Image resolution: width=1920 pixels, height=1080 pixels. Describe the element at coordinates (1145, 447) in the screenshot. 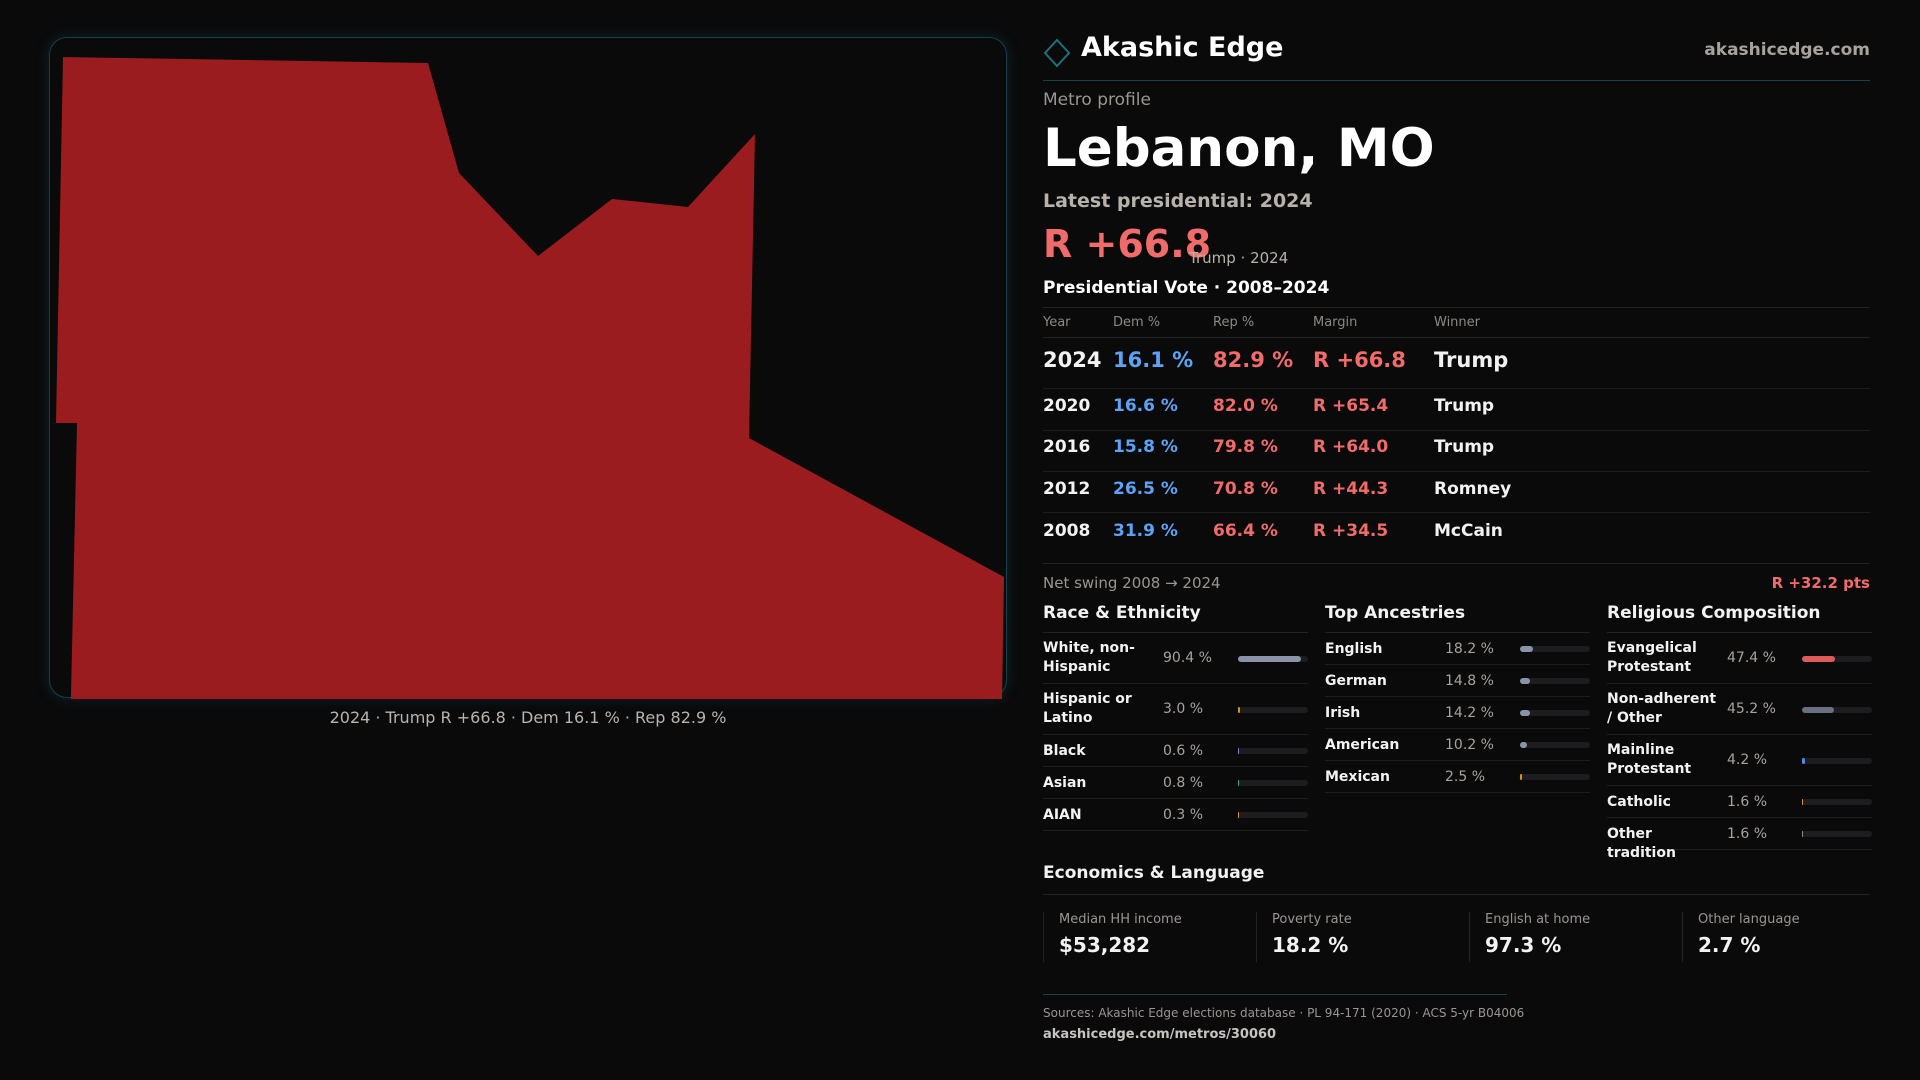

I see `cell-dem: 15.8 %` at that location.